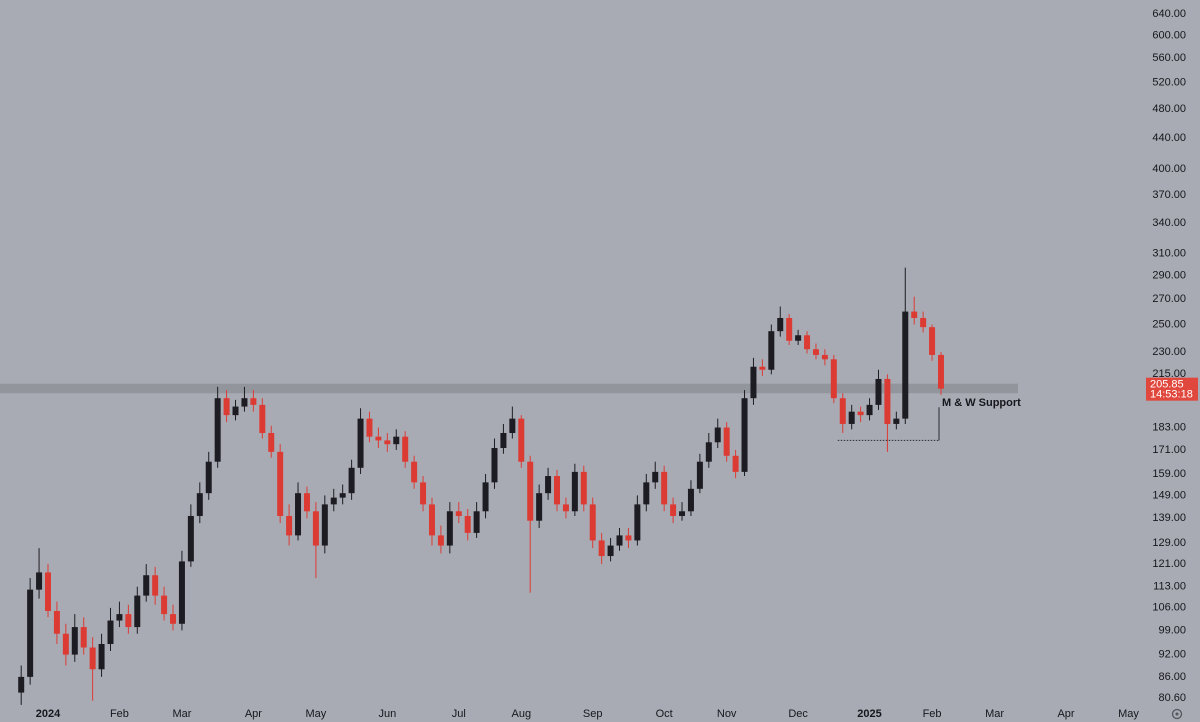  What do you see at coordinates (1172, 698) in the screenshot?
I see `y-tick-label: 80.60` at bounding box center [1172, 698].